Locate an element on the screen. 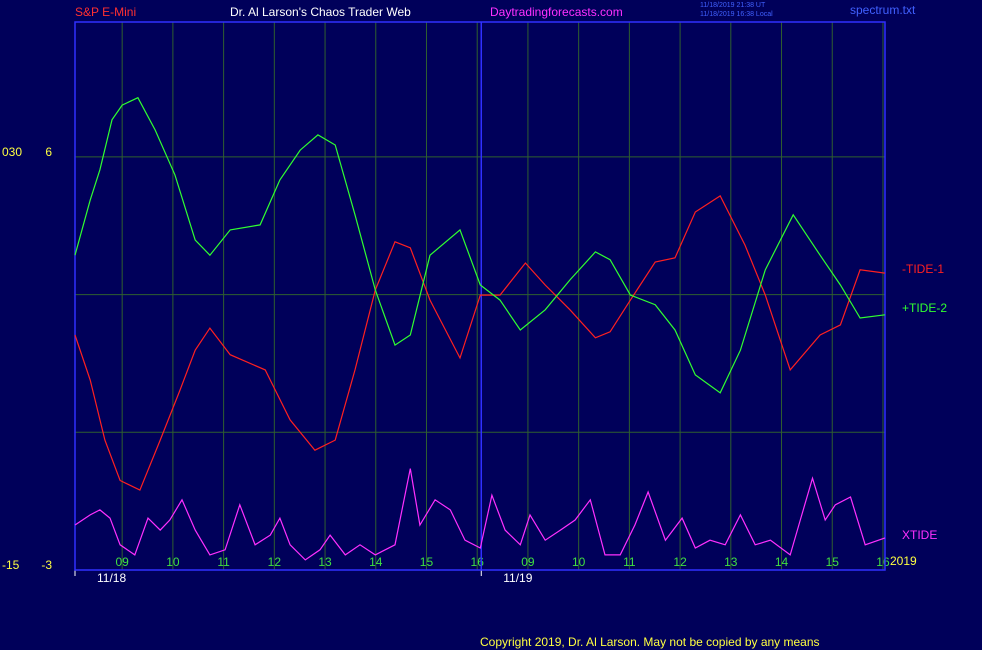 The height and width of the screenshot is (650, 982). file-name: spectrum.txt is located at coordinates (883, 10).